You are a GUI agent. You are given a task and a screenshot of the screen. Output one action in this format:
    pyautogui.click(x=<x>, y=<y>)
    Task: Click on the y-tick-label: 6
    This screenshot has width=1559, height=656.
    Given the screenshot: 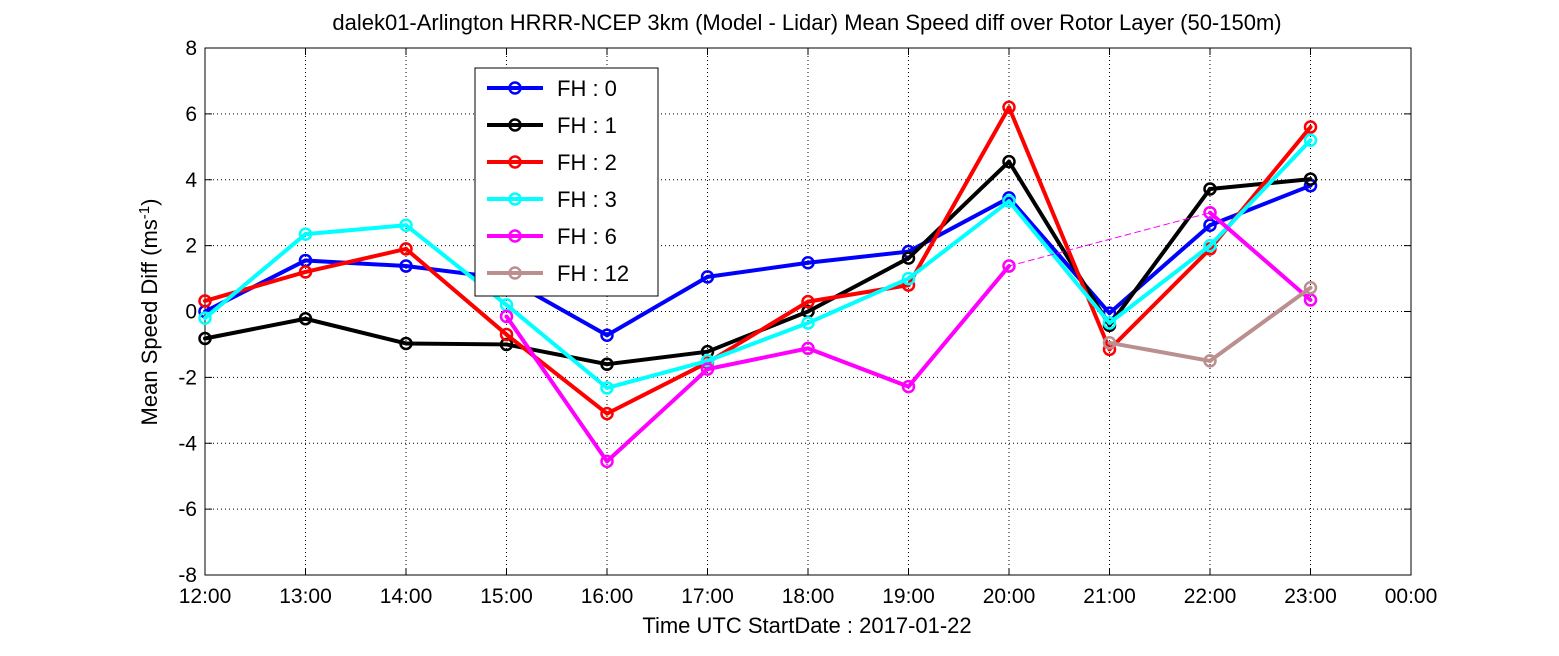 What is the action you would take?
    pyautogui.click(x=191, y=114)
    